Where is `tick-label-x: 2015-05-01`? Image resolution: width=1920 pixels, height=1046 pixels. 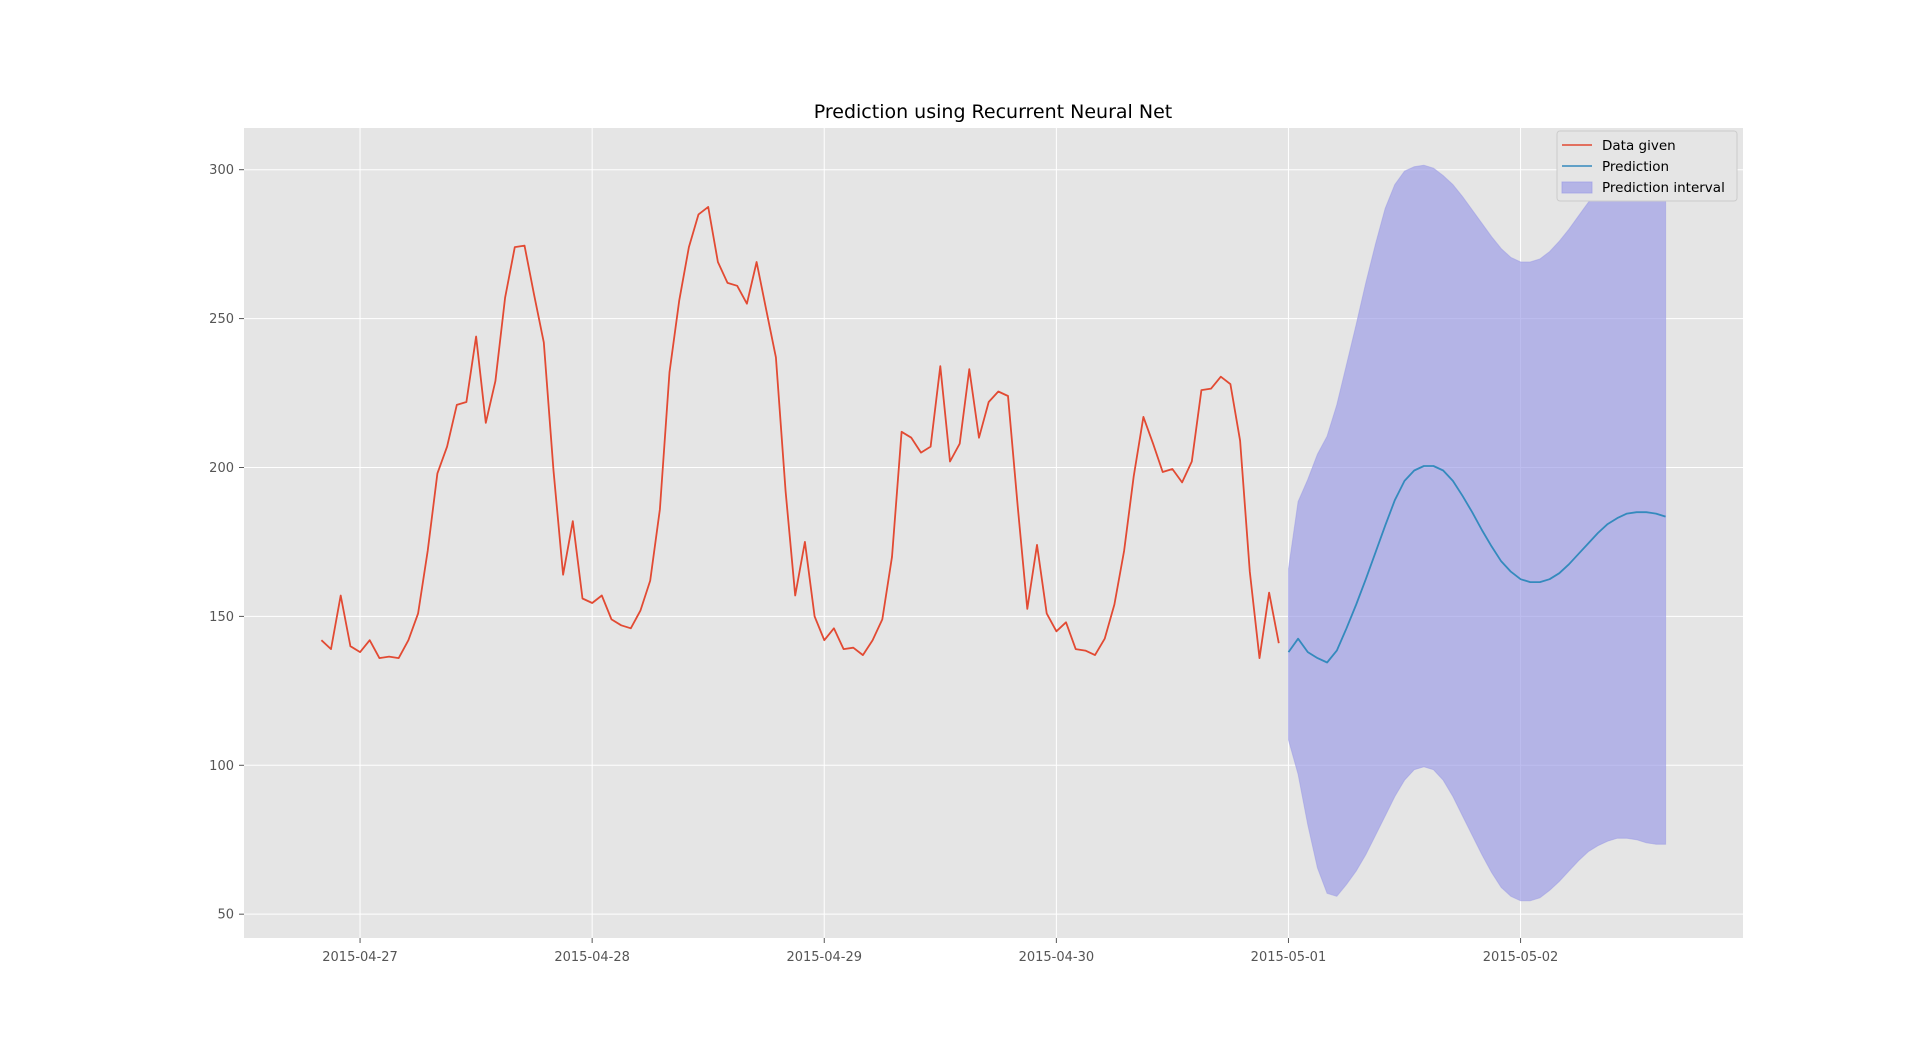 tick-label-x: 2015-05-01 is located at coordinates (1289, 957).